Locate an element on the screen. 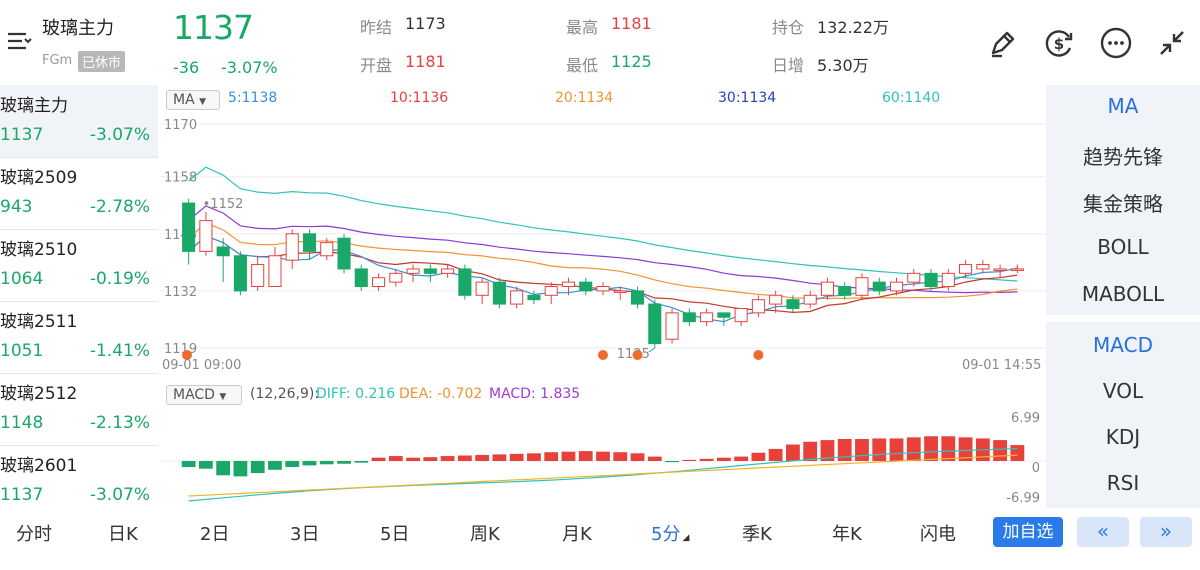 Image resolution: width=1200 pixels, height=570 pixels. list-item: 玻璃主力 1137 -3.07% is located at coordinates (79, 121).